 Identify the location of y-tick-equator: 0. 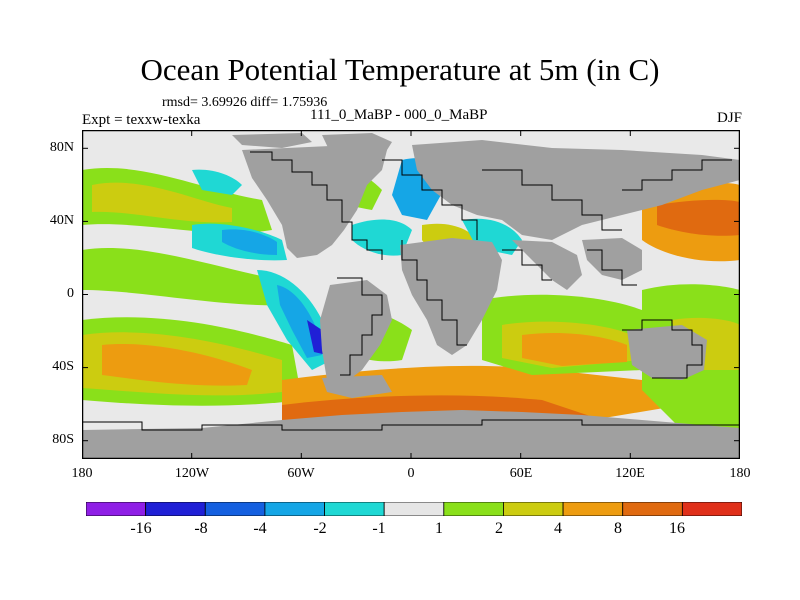
(70, 293).